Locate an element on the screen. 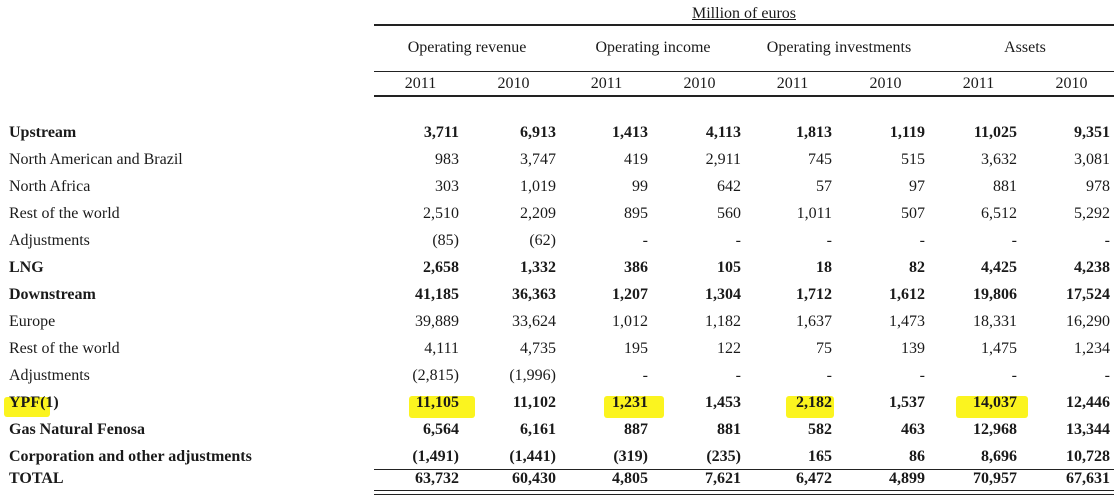  table-cell: 887 is located at coordinates (636, 429).